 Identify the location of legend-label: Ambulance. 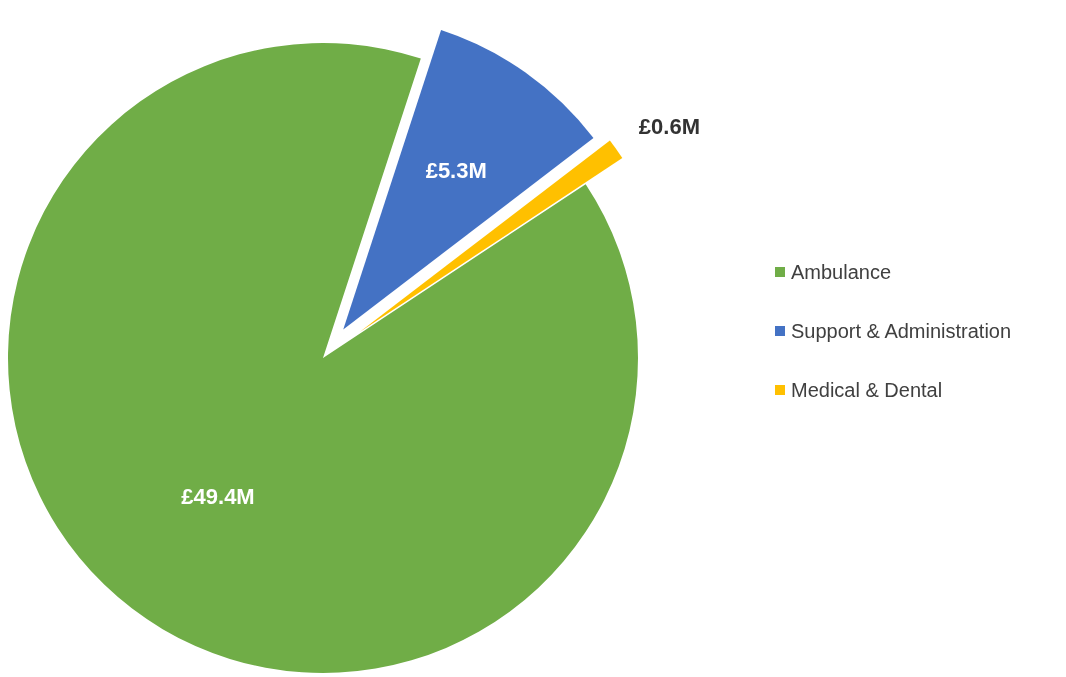
(841, 272).